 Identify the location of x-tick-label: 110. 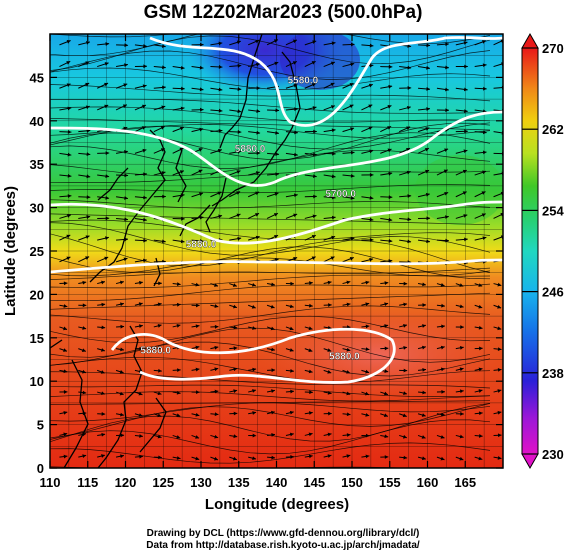
(50, 482).